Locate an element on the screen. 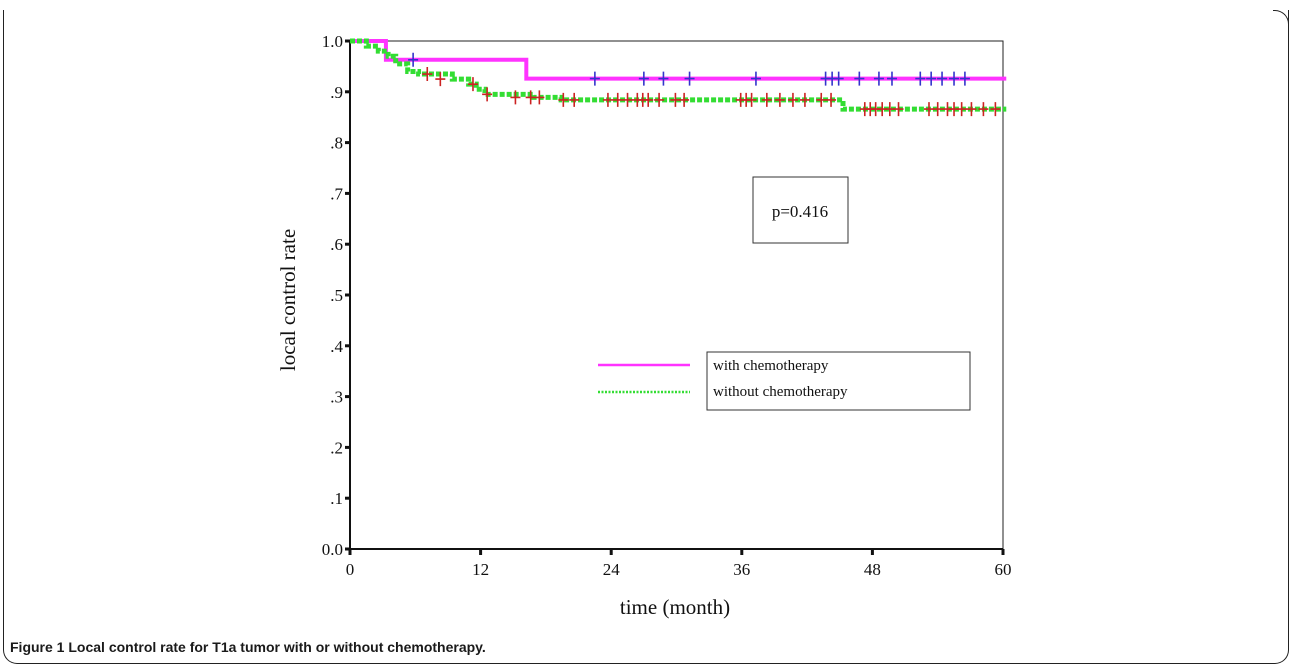 This screenshot has height=667, width=1292. x-tick-label: 24 is located at coordinates (612, 569).